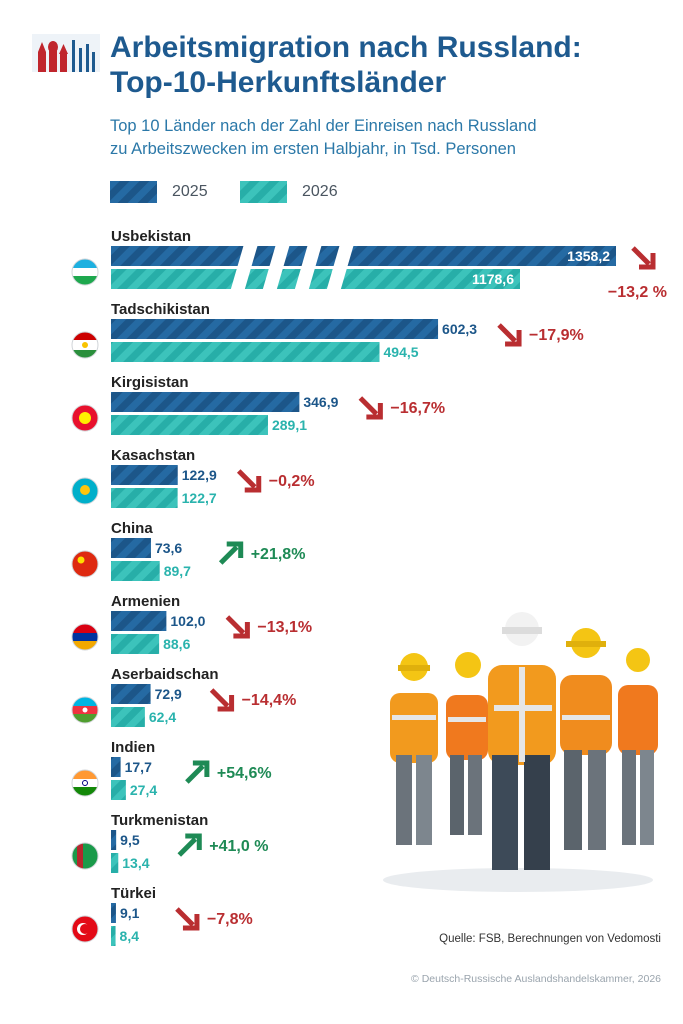 Image resolution: width=683 pixels, height=1024 pixels. I want to click on change-label: +21,8%, so click(278, 554).